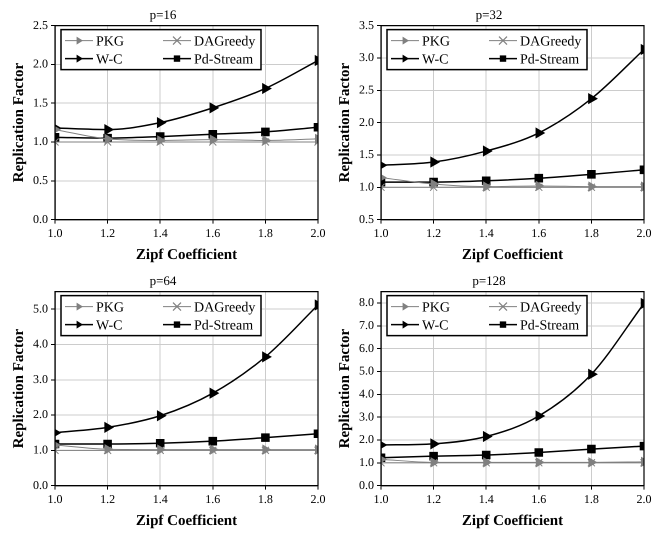 Image resolution: width=665 pixels, height=534 pixels. Describe the element at coordinates (163, 280) in the screenshot. I see `chart-title: p=64` at that location.